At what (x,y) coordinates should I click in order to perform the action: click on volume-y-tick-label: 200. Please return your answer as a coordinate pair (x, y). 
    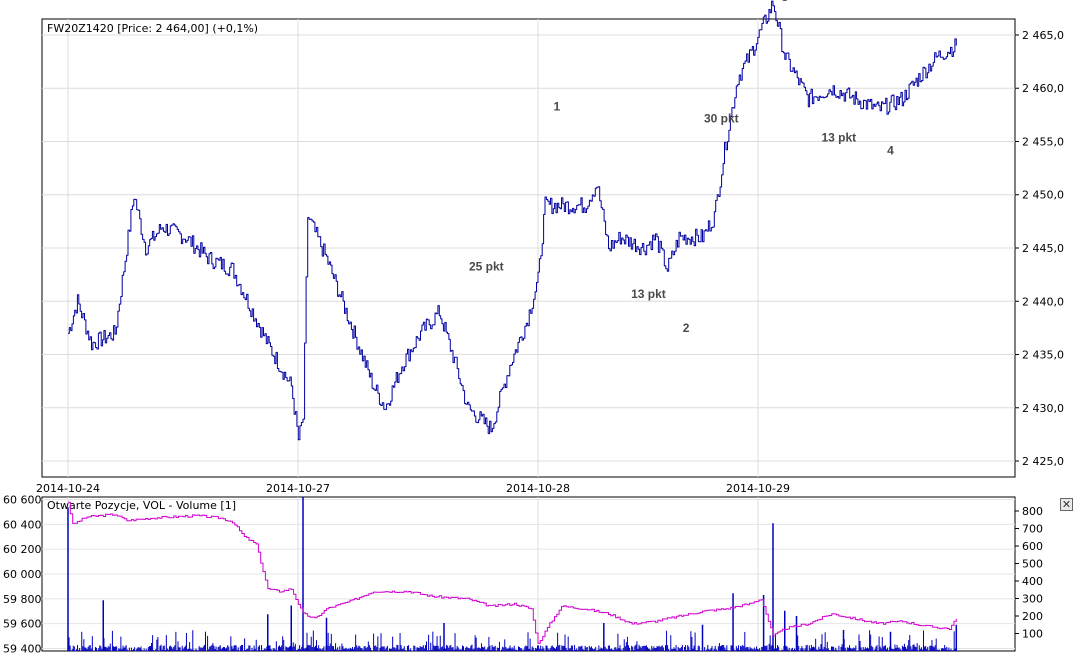
    Looking at the image, I should click on (1032, 616).